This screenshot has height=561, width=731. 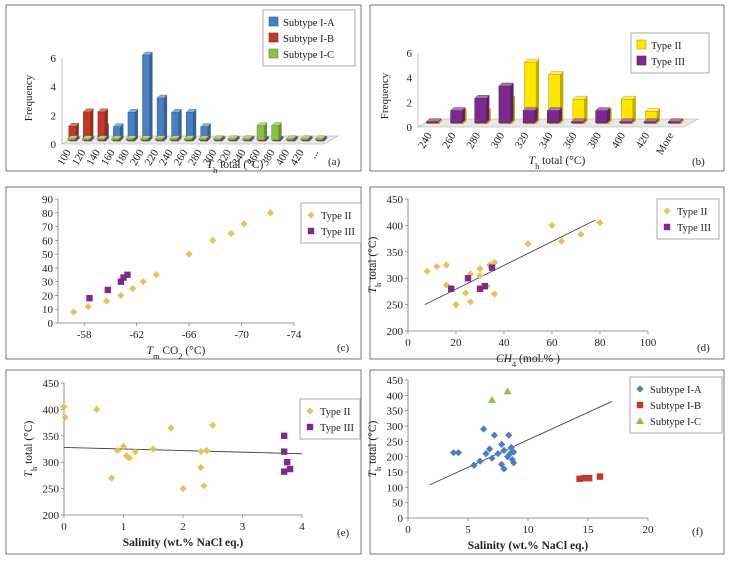 I want to click on legend-marker, so click(x=640, y=389).